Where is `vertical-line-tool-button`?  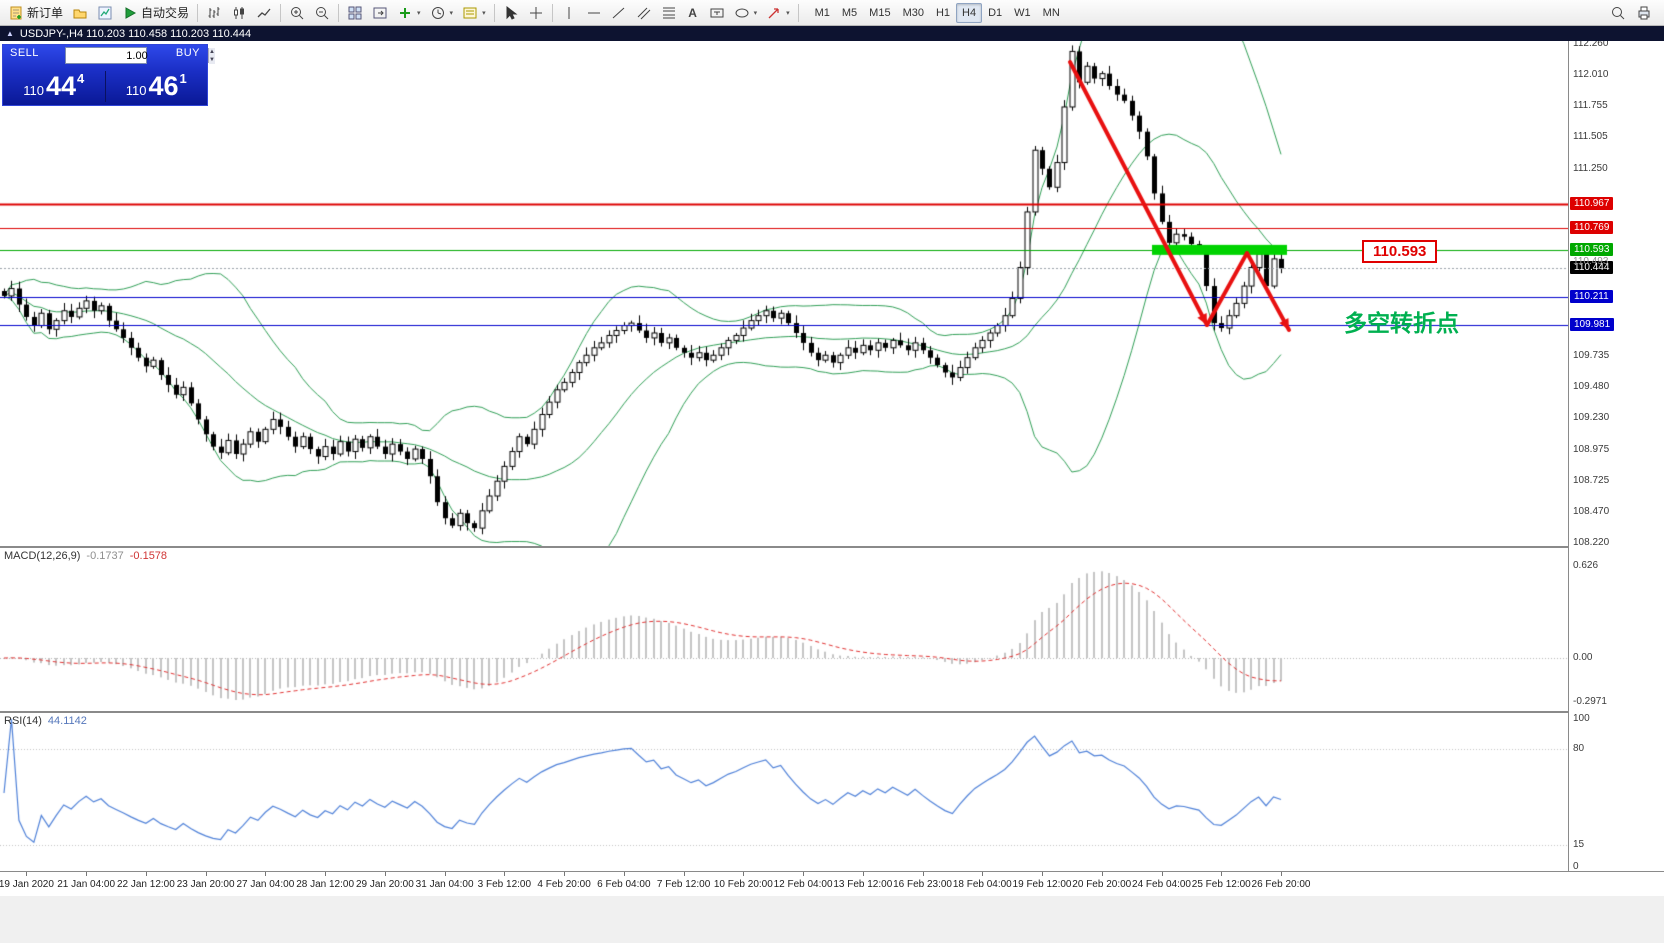 vertical-line-tool-button is located at coordinates (569, 13).